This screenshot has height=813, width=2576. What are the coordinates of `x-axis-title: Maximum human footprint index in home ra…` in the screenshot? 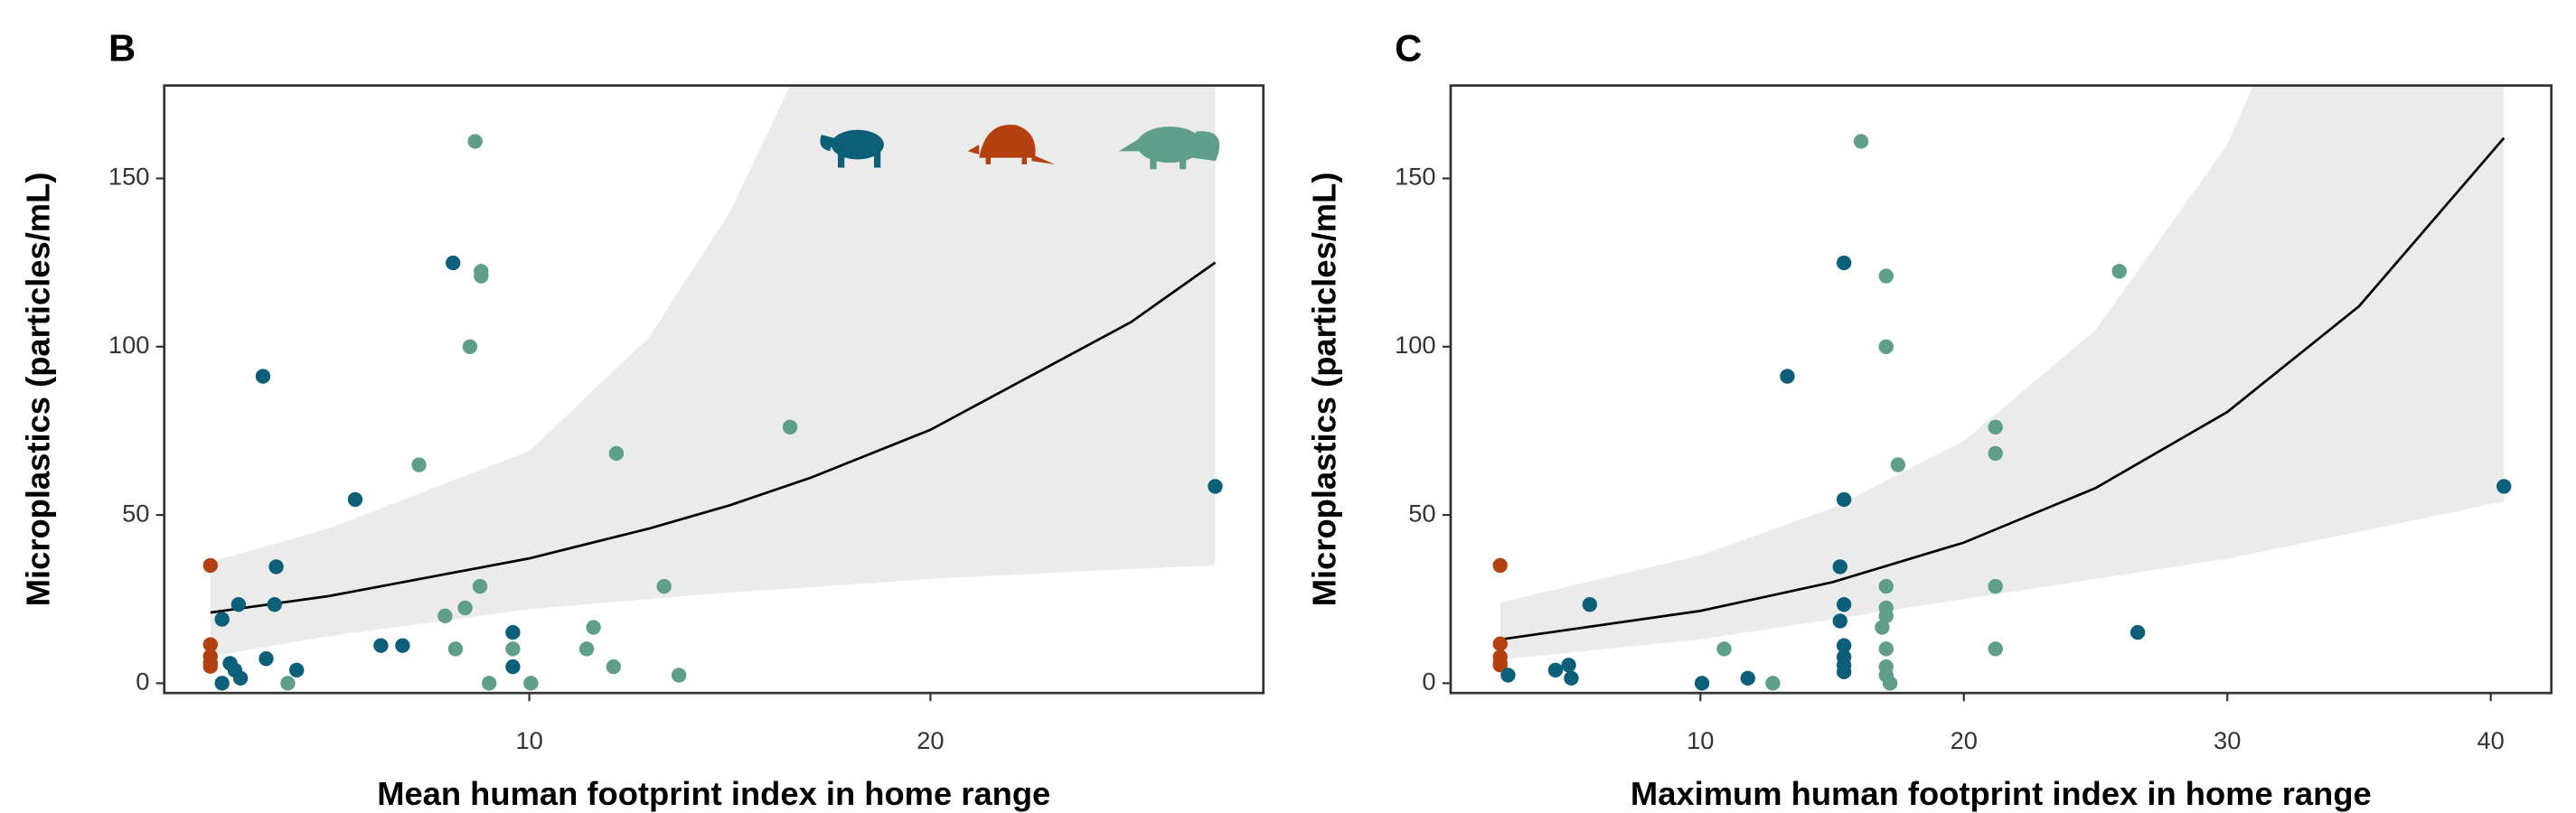 It's located at (2002, 794).